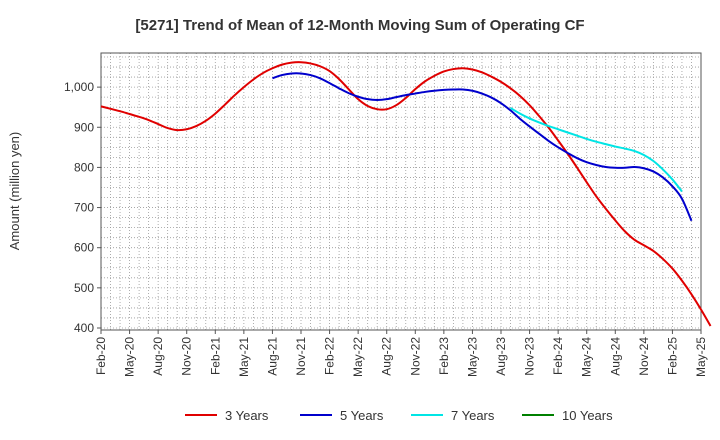 This screenshot has width=720, height=440. I want to click on y-axis: 400 500 600 700 800 900 1,000, so click(82, 207).